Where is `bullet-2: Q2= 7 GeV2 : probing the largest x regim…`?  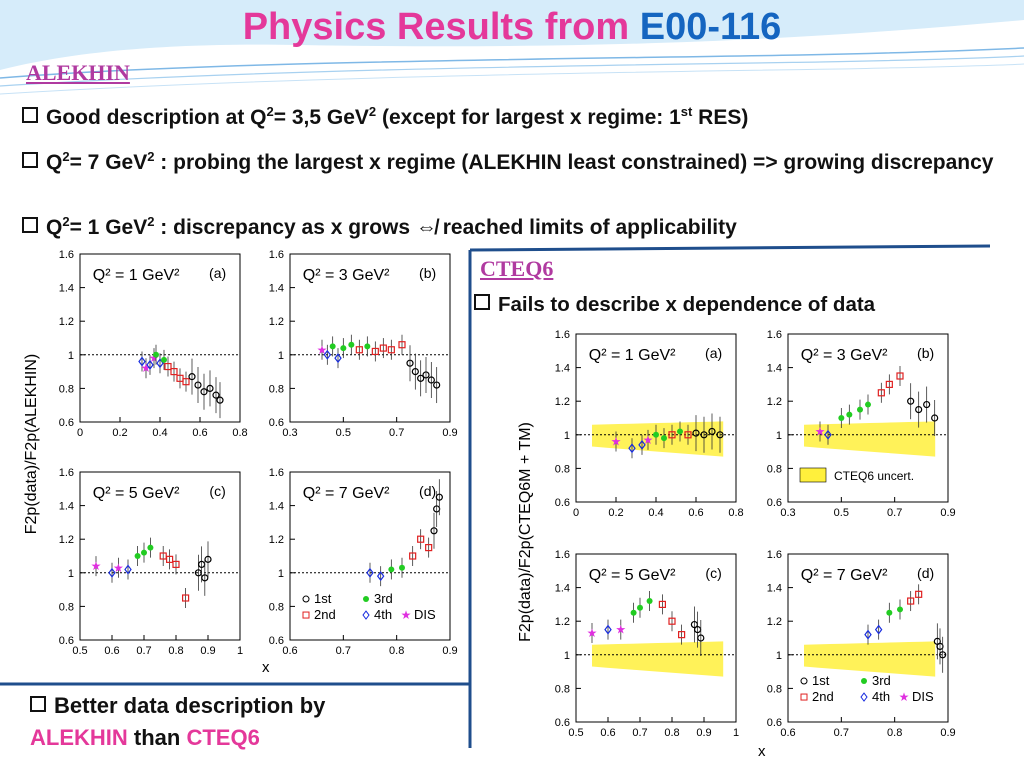
bullet-2: Q2= 7 GeV2 : probing the largest x regim… is located at coordinates (519, 160).